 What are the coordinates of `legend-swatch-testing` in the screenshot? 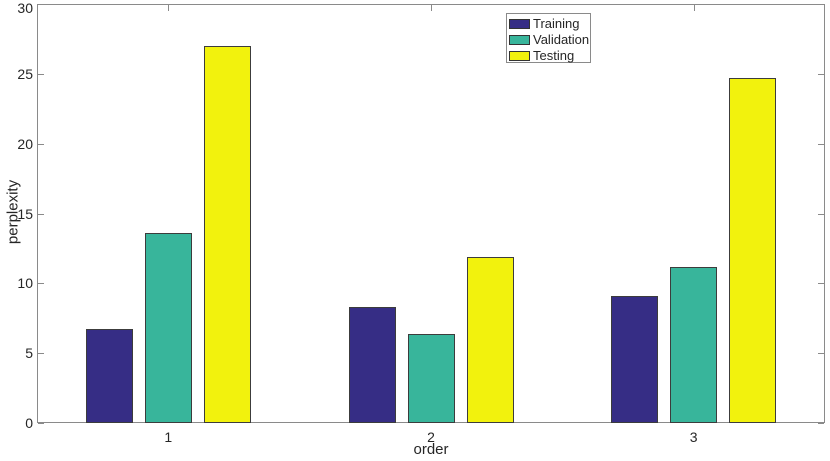 It's located at (519, 55).